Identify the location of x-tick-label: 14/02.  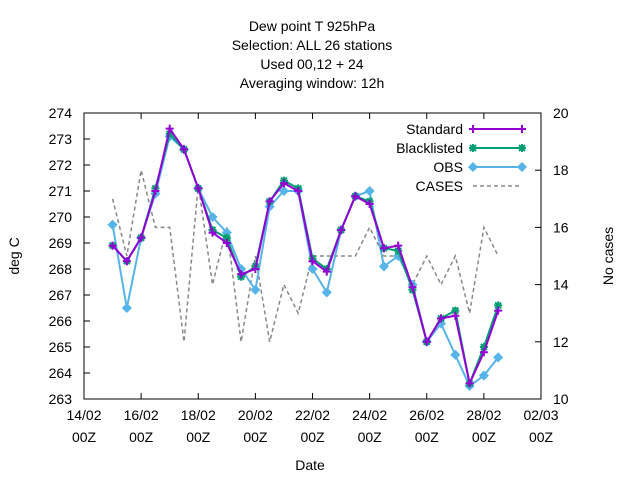
(83, 415).